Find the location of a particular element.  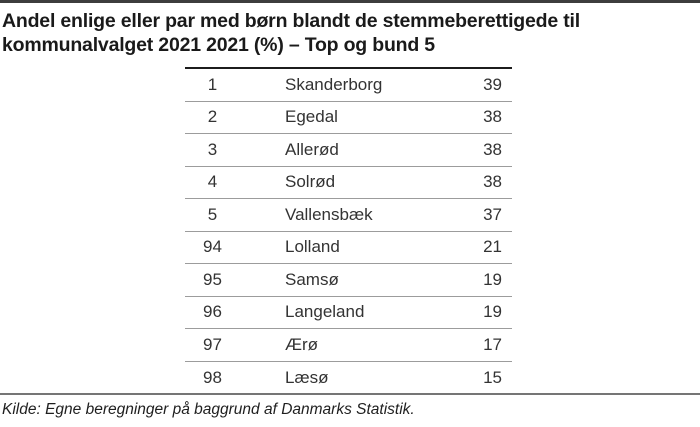

table-row: 94 Lolland 21 is located at coordinates (348, 248).